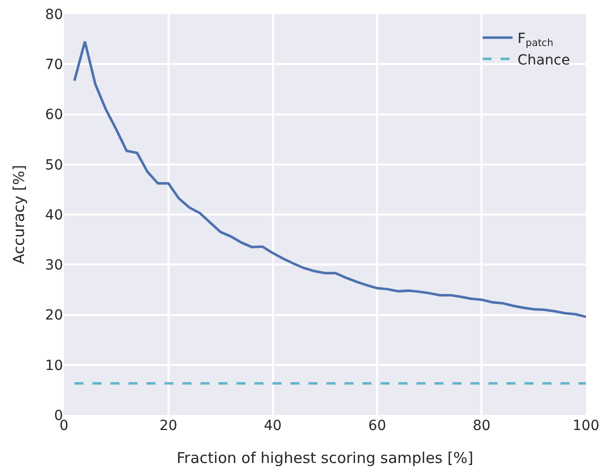 This screenshot has width=602, height=467. I want to click on y-tick-label: 70, so click(54, 65).